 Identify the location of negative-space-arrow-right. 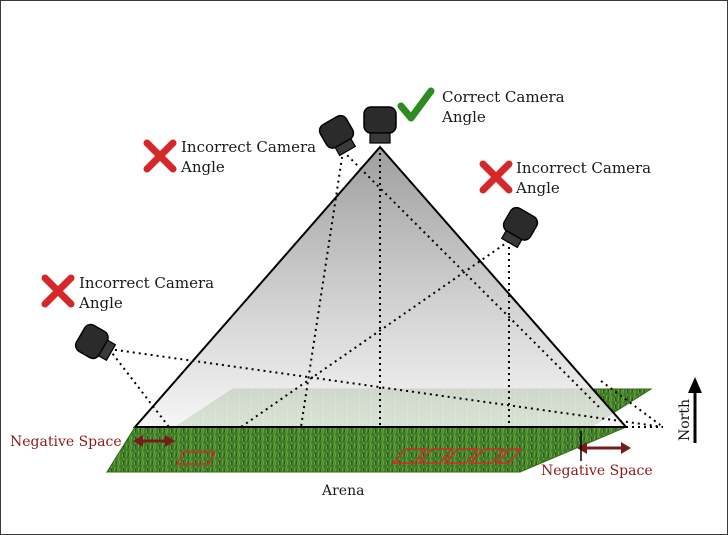
(604, 448).